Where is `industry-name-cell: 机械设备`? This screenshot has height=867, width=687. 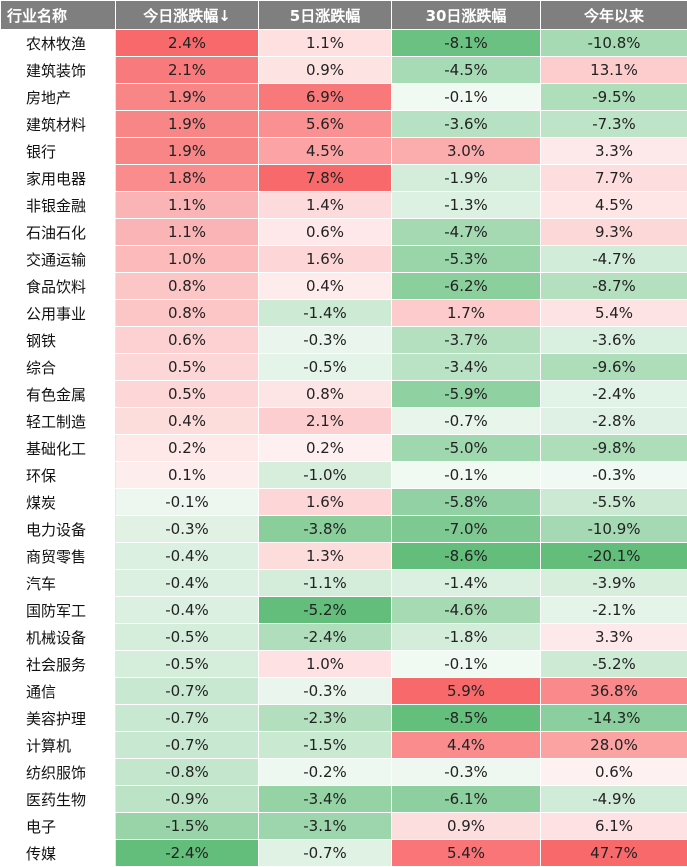
industry-name-cell: 机械设备 is located at coordinates (58, 637).